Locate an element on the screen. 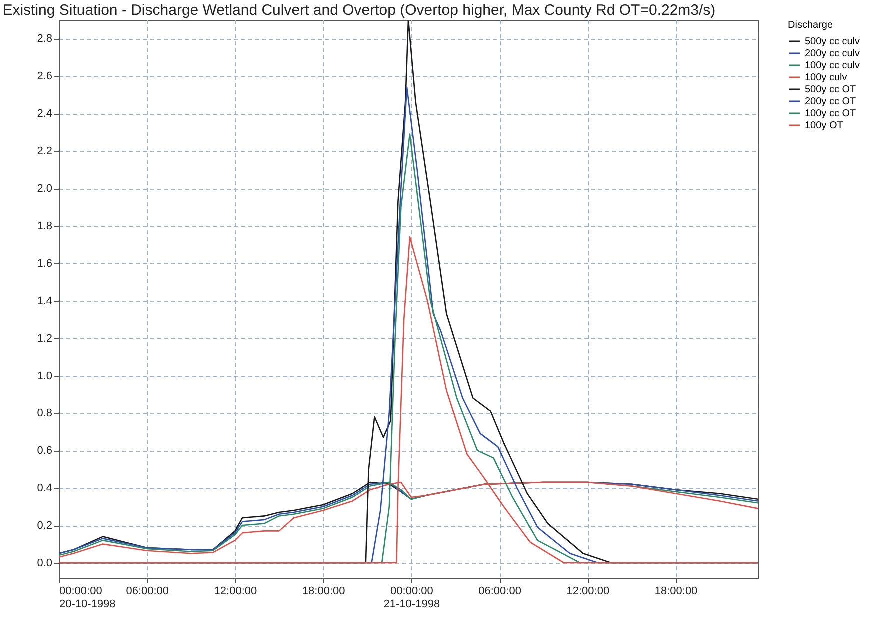  y-tick-label: 0.6 is located at coordinates (44, 451).